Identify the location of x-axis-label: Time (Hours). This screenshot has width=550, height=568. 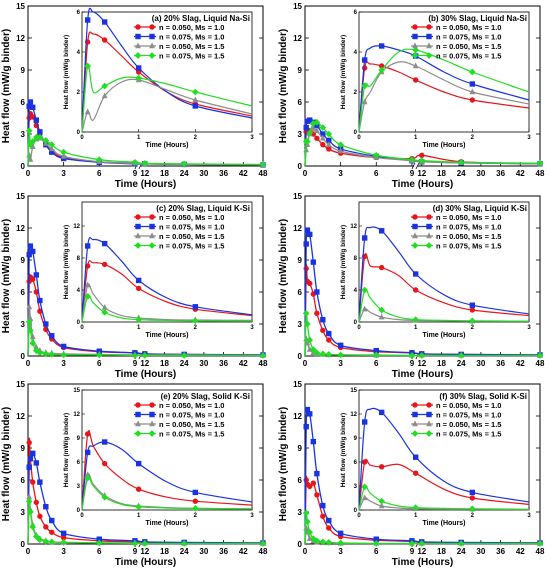
(146, 184).